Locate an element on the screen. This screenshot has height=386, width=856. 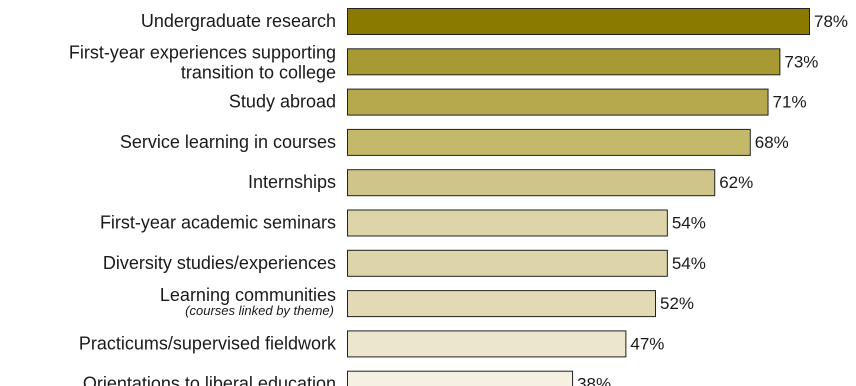
bar-row: 68% Service learning in courses is located at coordinates (454, 142).